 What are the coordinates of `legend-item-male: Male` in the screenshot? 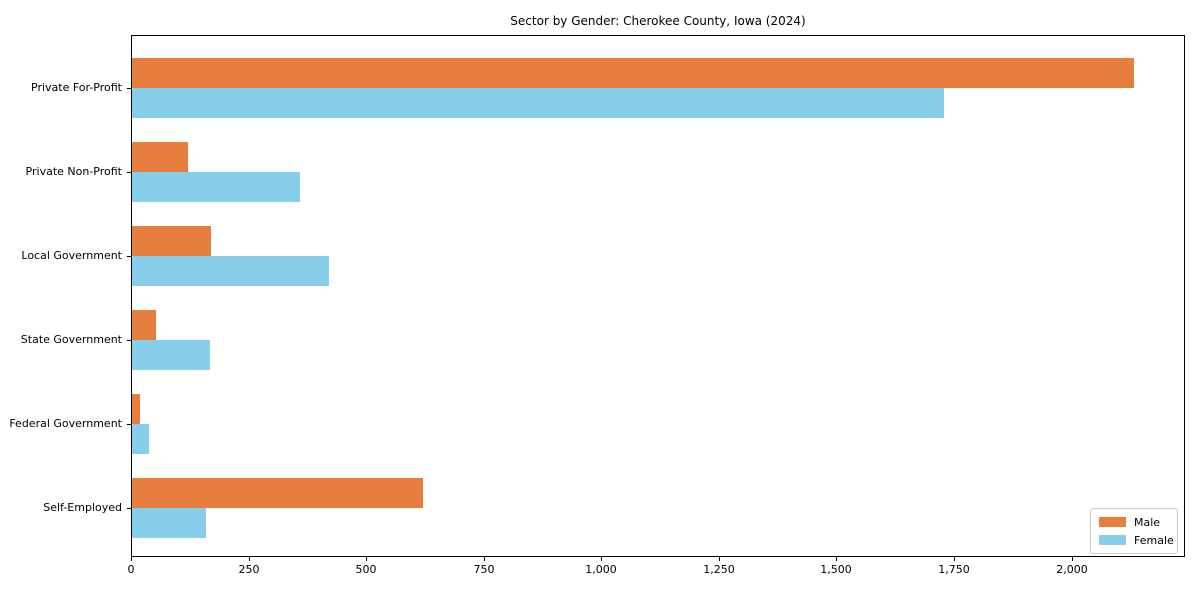 It's located at (1135, 522).